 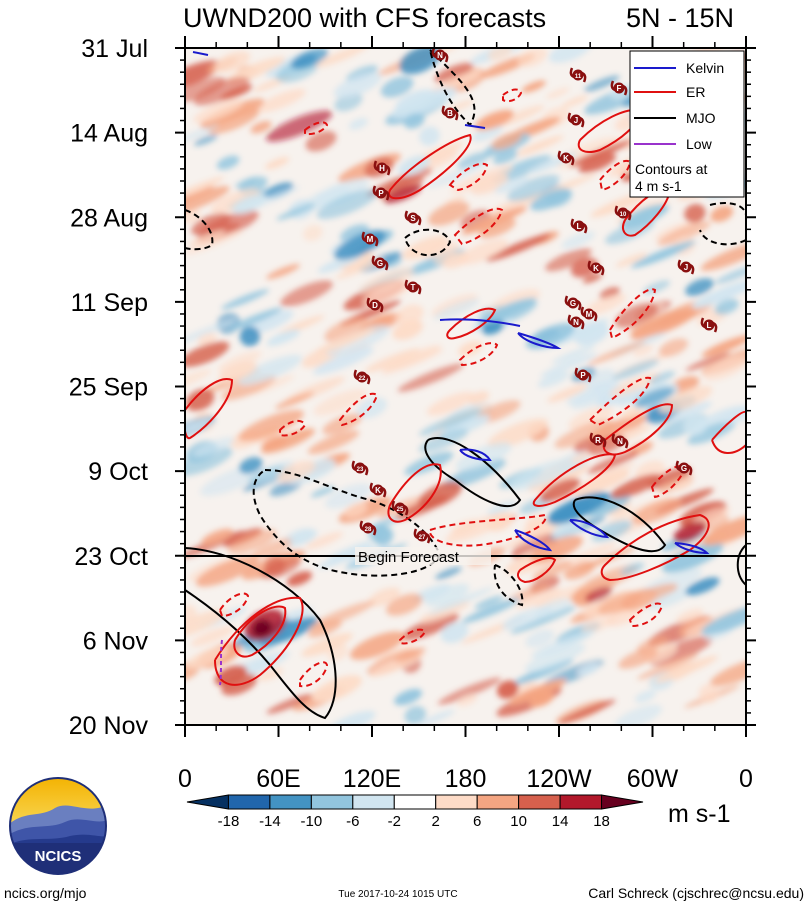 I want to click on y-tick-label: 28 Aug, so click(x=109, y=218).